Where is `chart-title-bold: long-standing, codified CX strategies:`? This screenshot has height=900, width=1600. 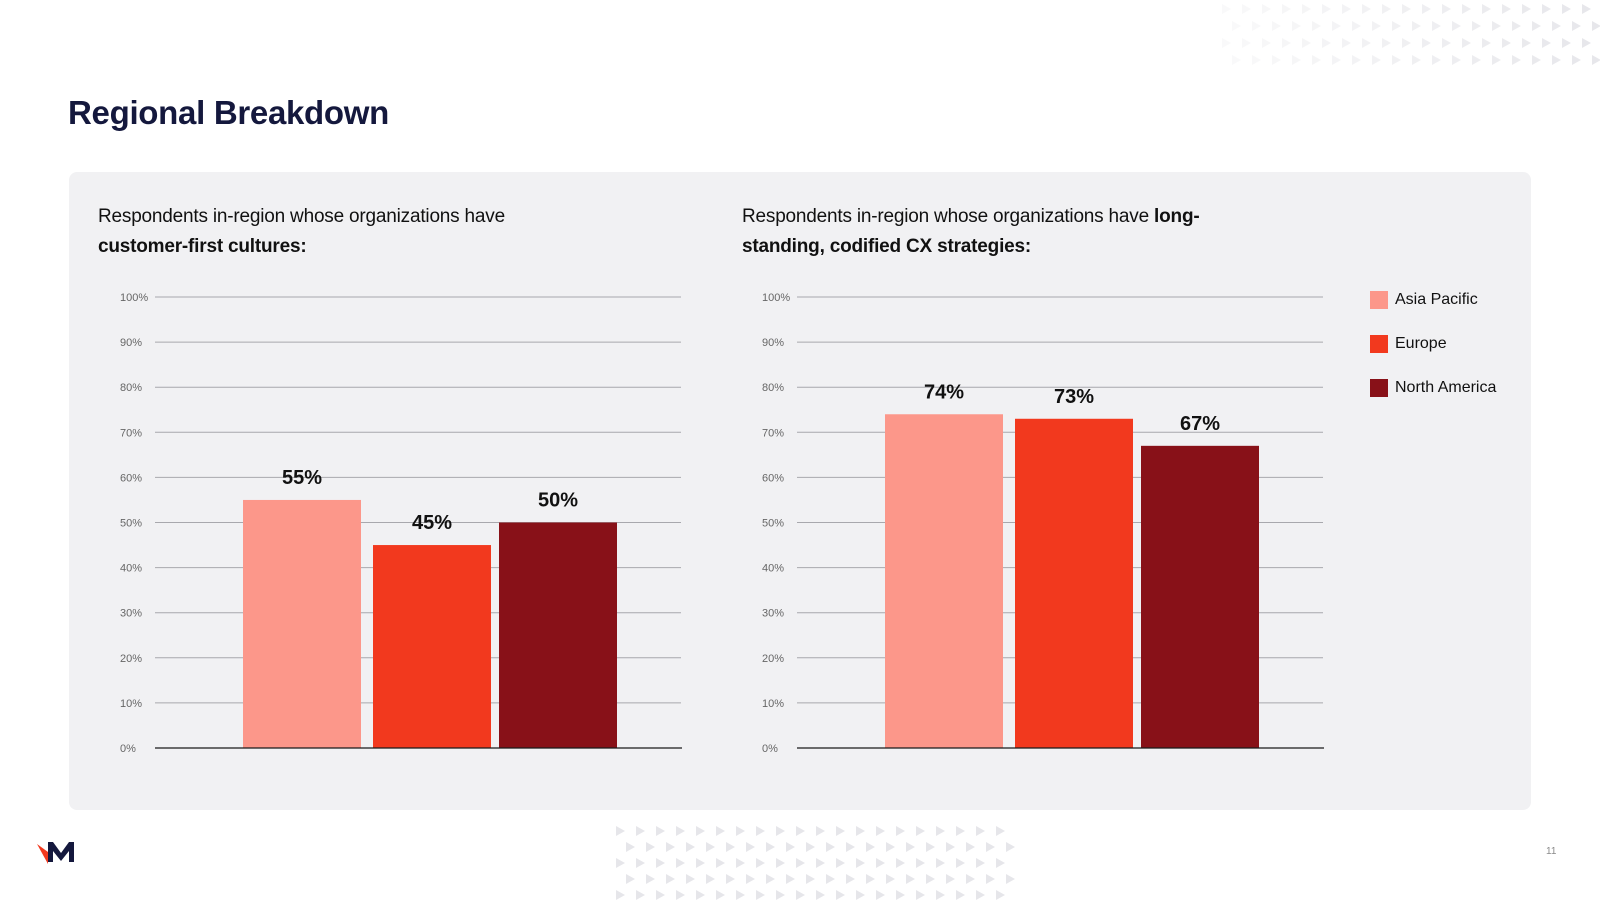
chart-title-bold: long-standing, codified CX strategies: is located at coordinates (971, 231).